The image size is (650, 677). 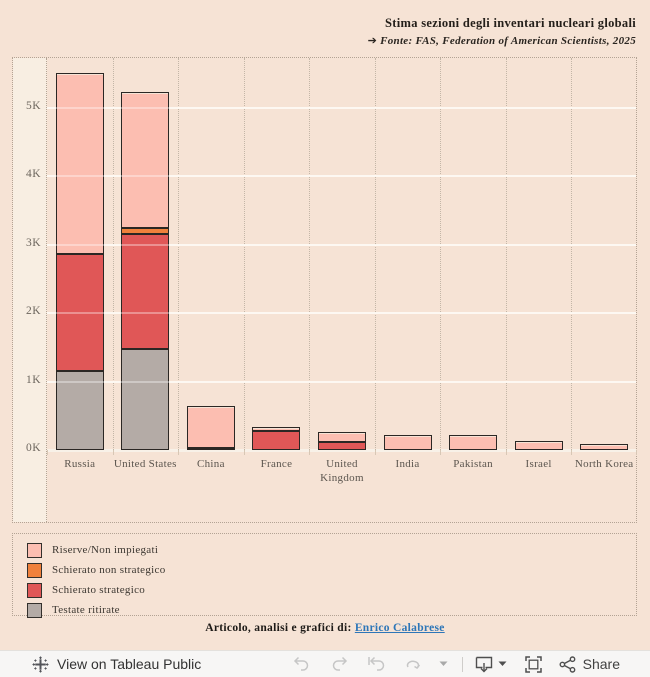 I want to click on caret-down-icon, so click(x=443, y=664).